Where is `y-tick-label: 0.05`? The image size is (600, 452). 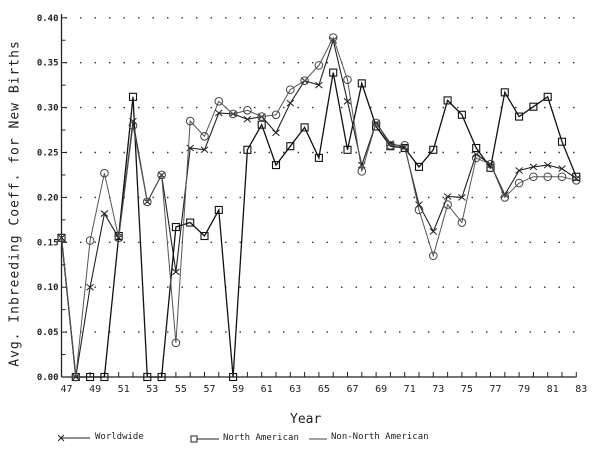
y-tick-label: 0.05 is located at coordinates (48, 333).